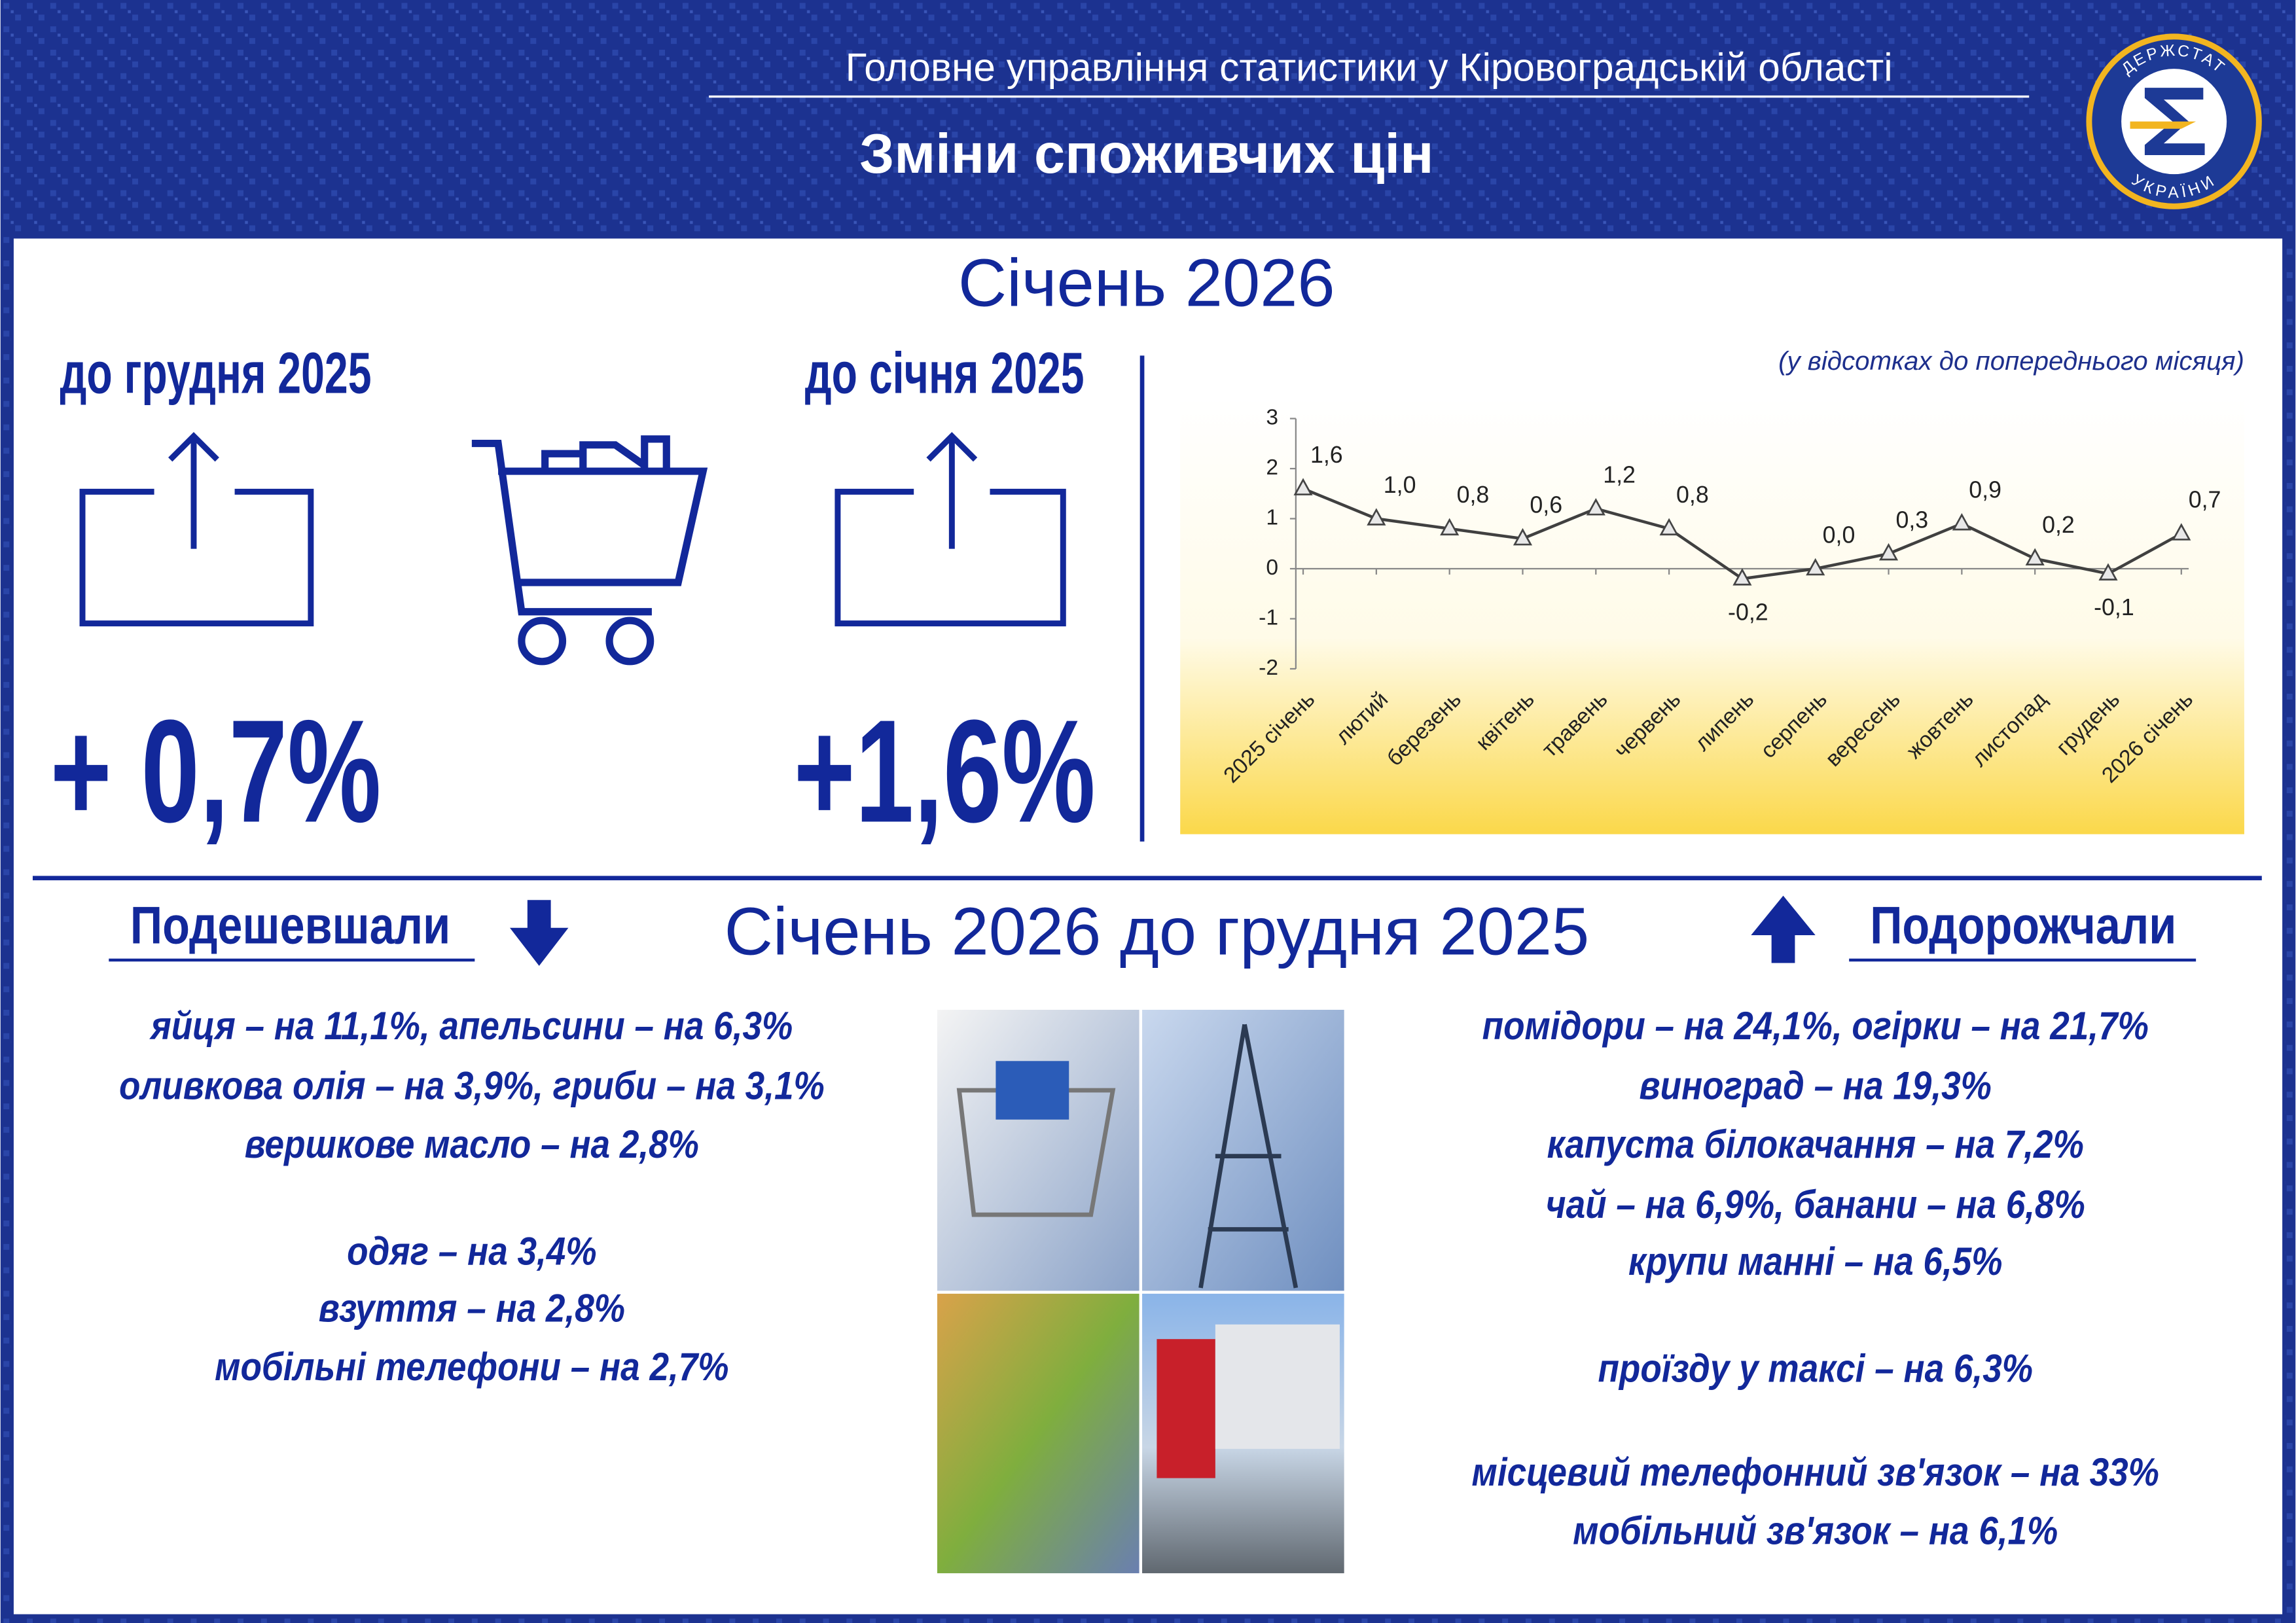  Describe the element at coordinates (1140, 1291) in the screenshot. I see `photo-collage` at that location.